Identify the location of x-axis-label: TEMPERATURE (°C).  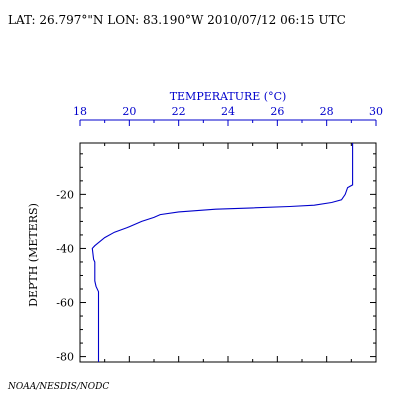
(228, 96).